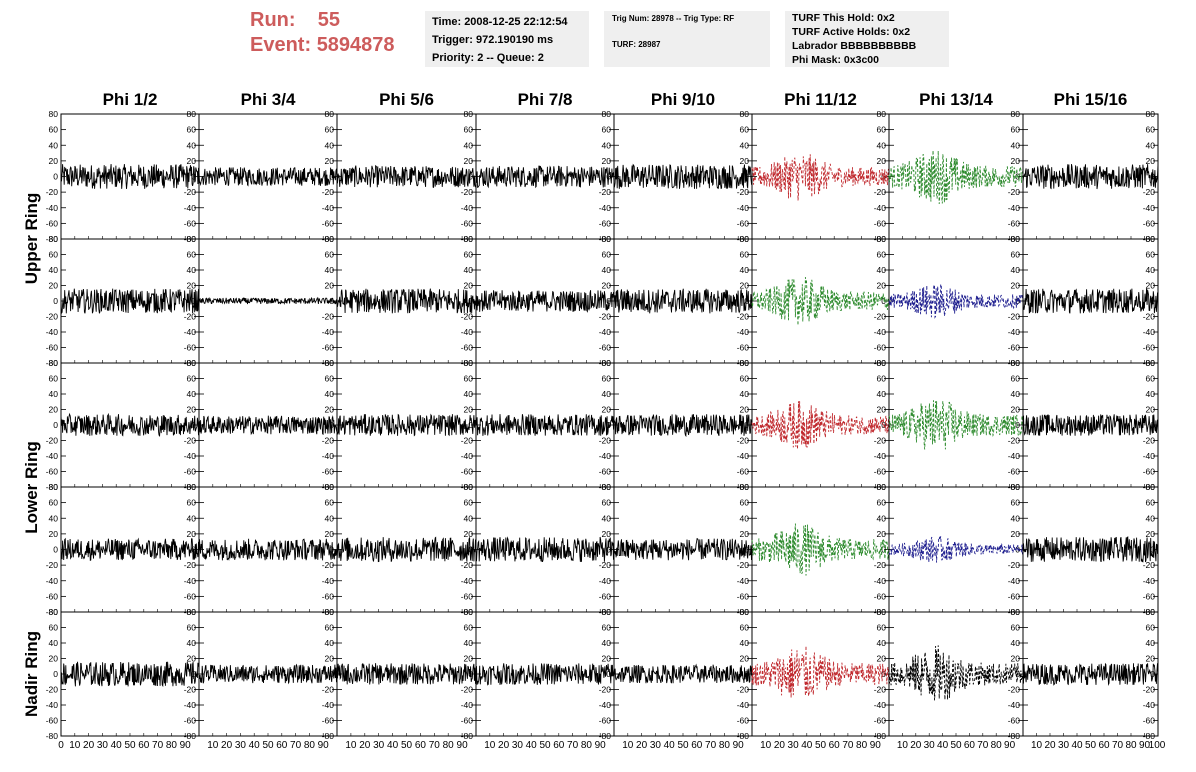 The width and height of the screenshot is (1196, 772). What do you see at coordinates (545, 99) in the screenshot?
I see `column-header: Phi 7/8` at bounding box center [545, 99].